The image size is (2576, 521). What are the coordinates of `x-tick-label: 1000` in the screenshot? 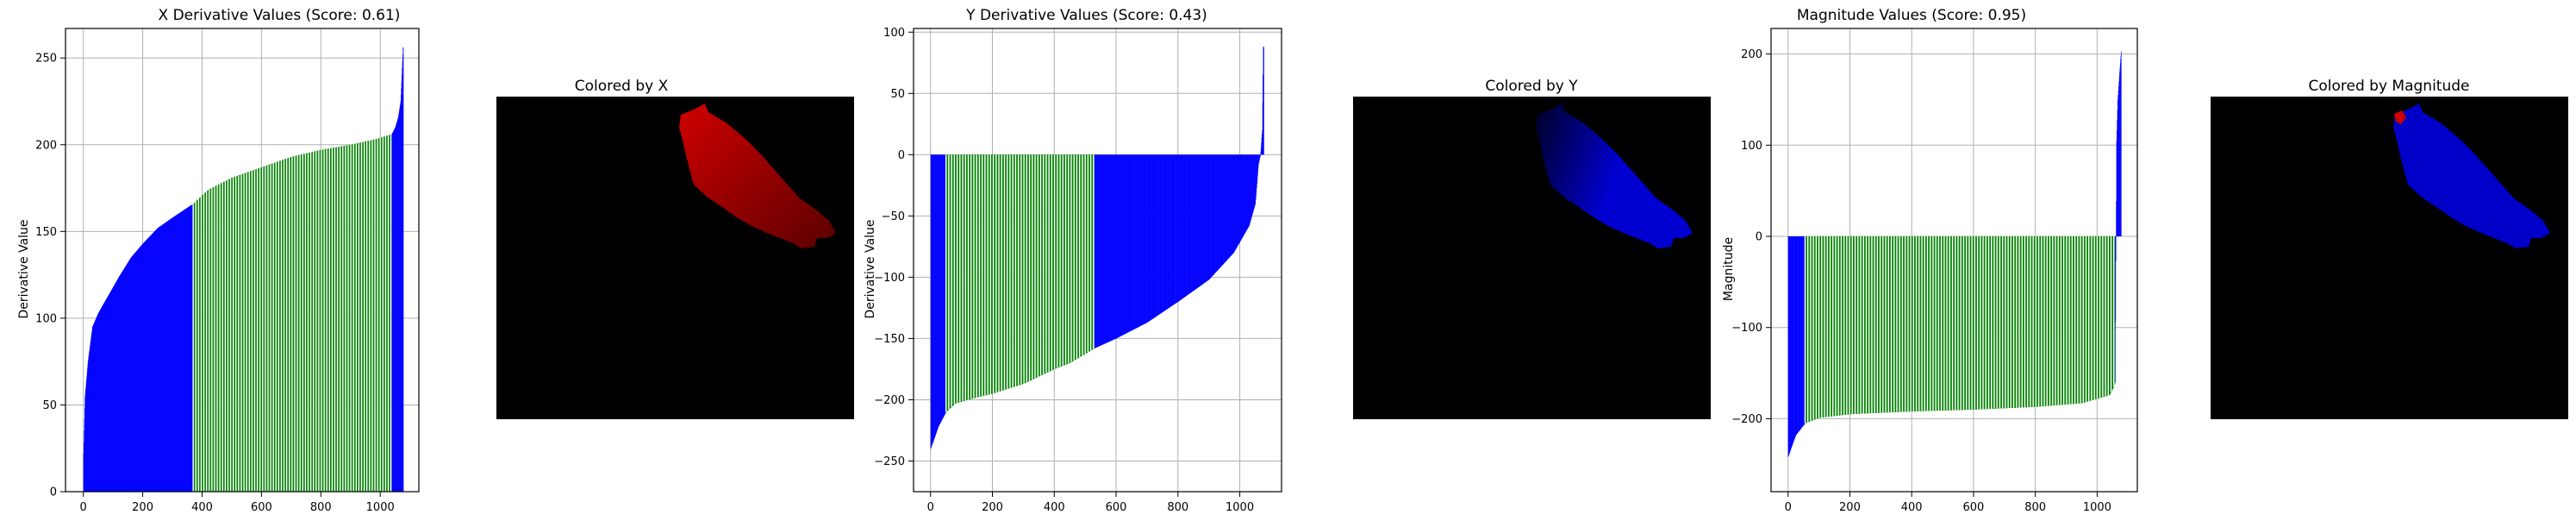 It's located at (380, 508).